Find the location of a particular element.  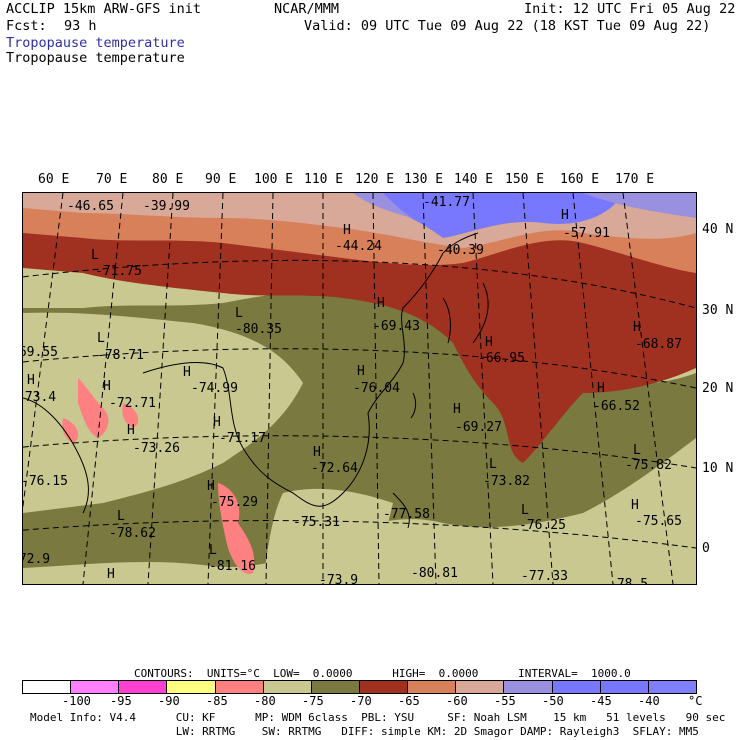

extremum-label: -68.87 is located at coordinates (658, 344).